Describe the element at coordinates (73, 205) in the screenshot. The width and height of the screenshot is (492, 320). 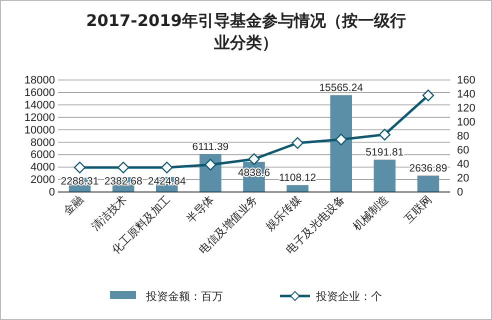
I see `x-tick-label: 金融` at that location.